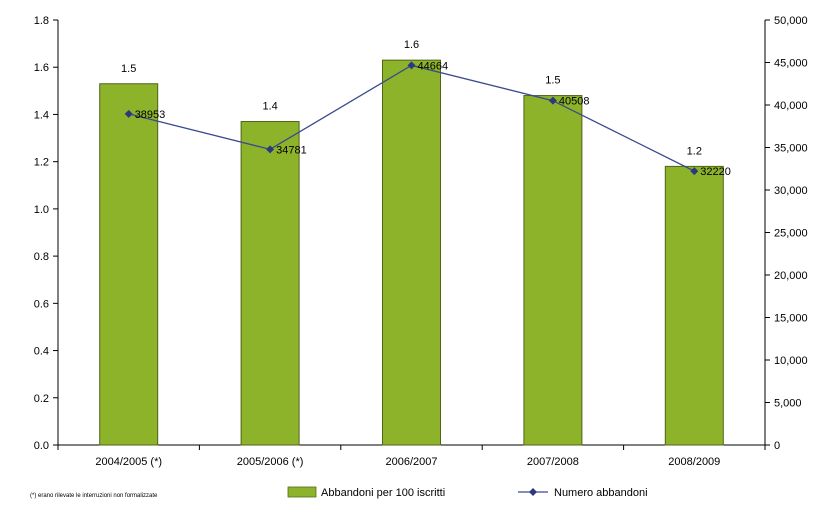 The width and height of the screenshot is (817, 507). What do you see at coordinates (553, 462) in the screenshot?
I see `x-tick-label: 2007/2008` at bounding box center [553, 462].